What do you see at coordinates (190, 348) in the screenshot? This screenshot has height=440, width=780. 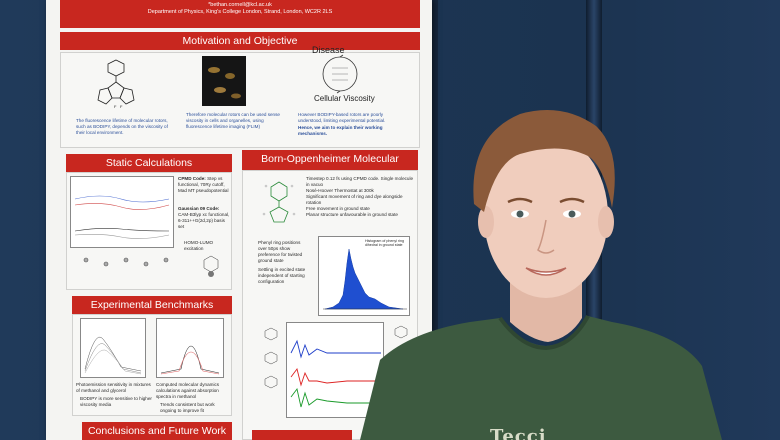 I see `absorption-spectra-plot` at bounding box center [190, 348].